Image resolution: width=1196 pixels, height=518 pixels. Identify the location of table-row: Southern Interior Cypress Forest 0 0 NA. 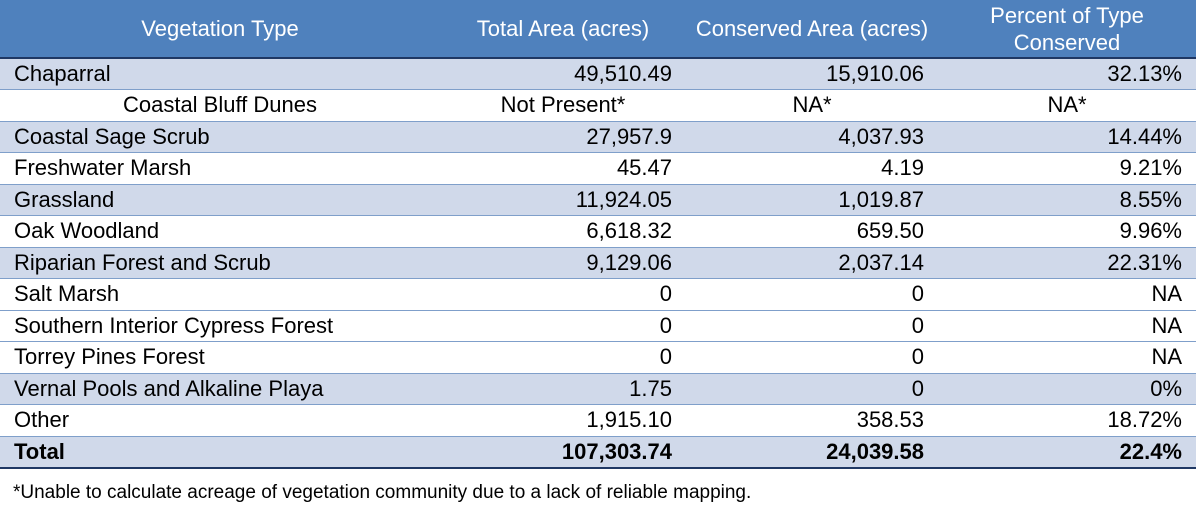
(598, 326).